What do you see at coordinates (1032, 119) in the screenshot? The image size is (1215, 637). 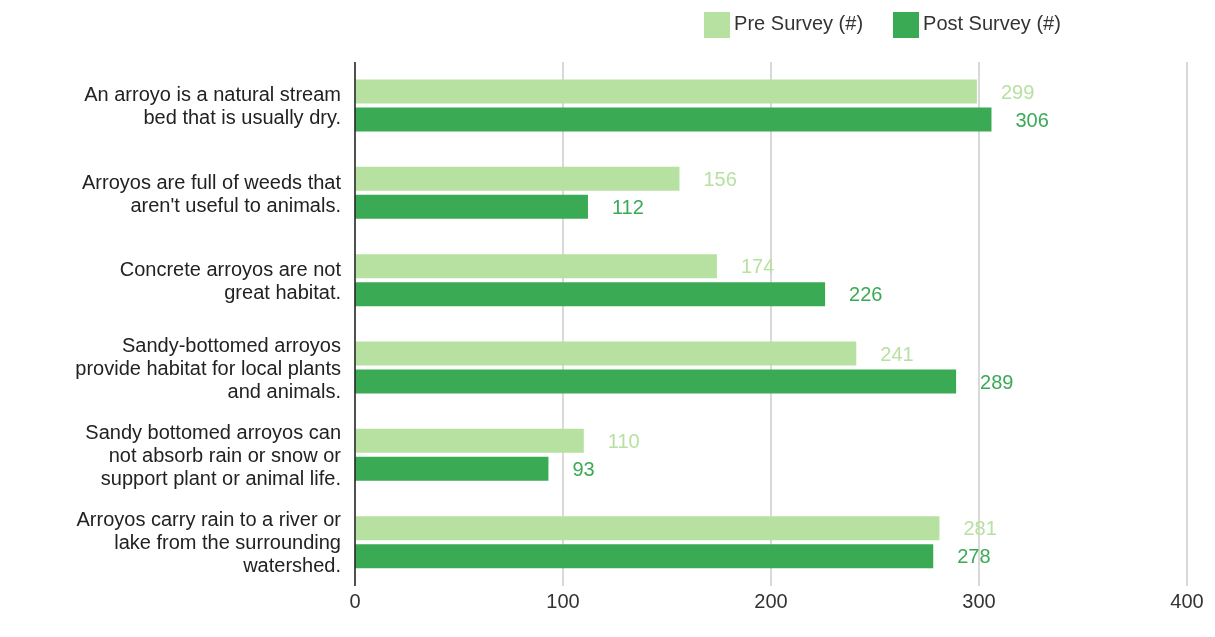 I see `data-label: 306` at bounding box center [1032, 119].